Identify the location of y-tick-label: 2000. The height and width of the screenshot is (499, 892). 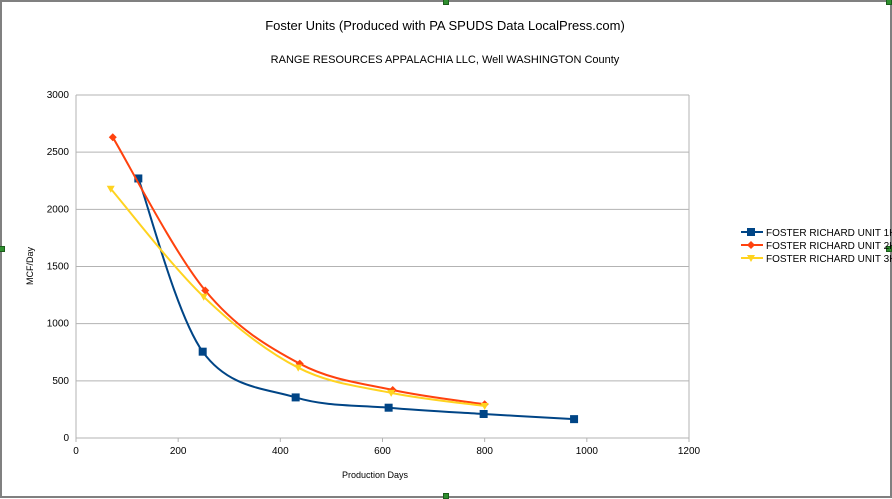
(58, 209).